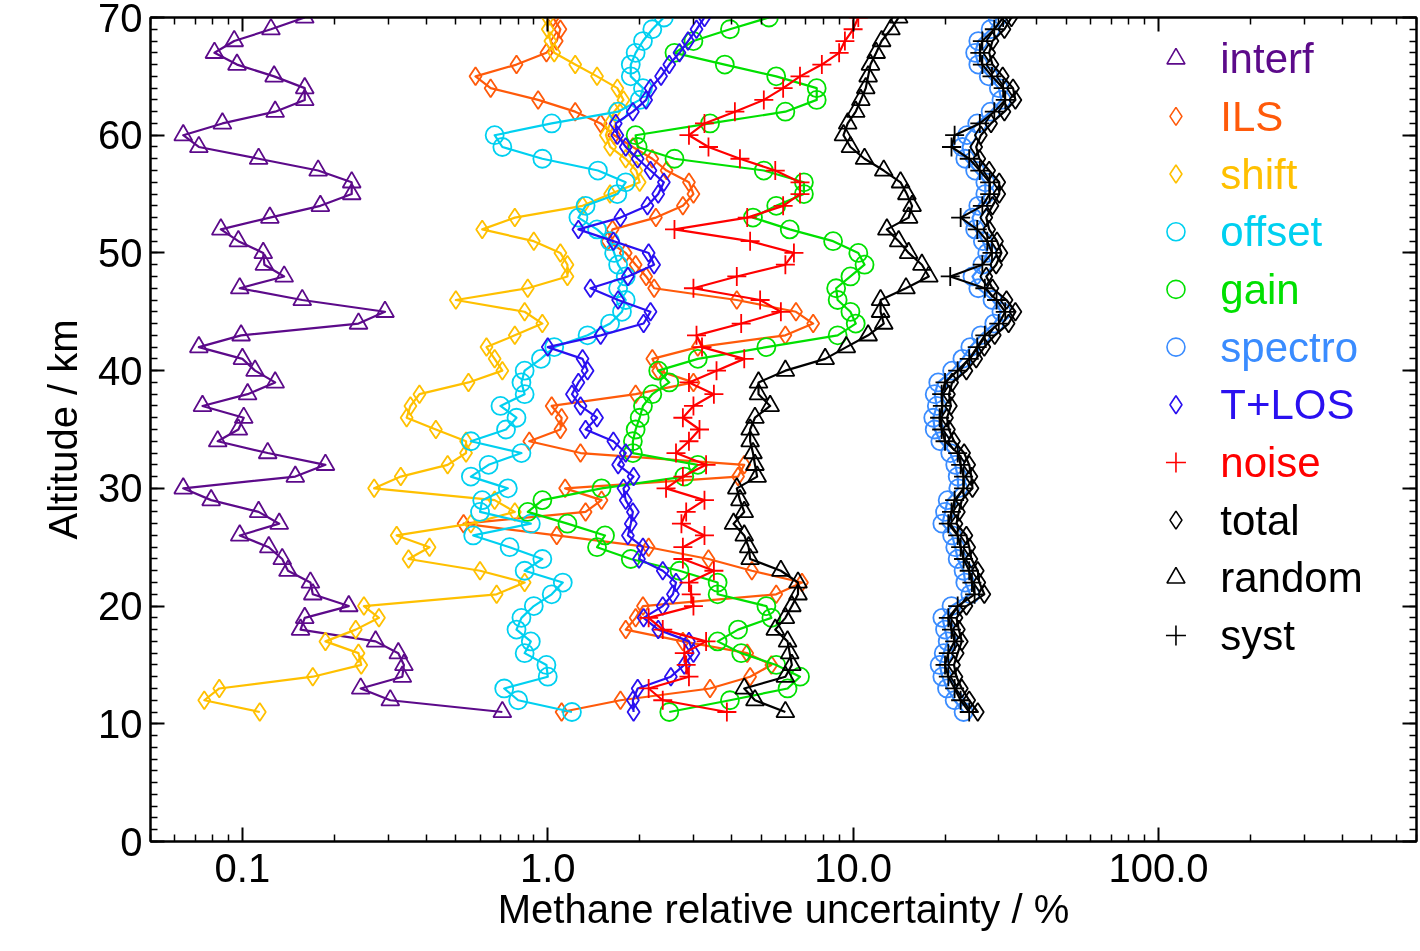 The width and height of the screenshot is (1420, 951). I want to click on legend-label: noise, so click(1270, 462).